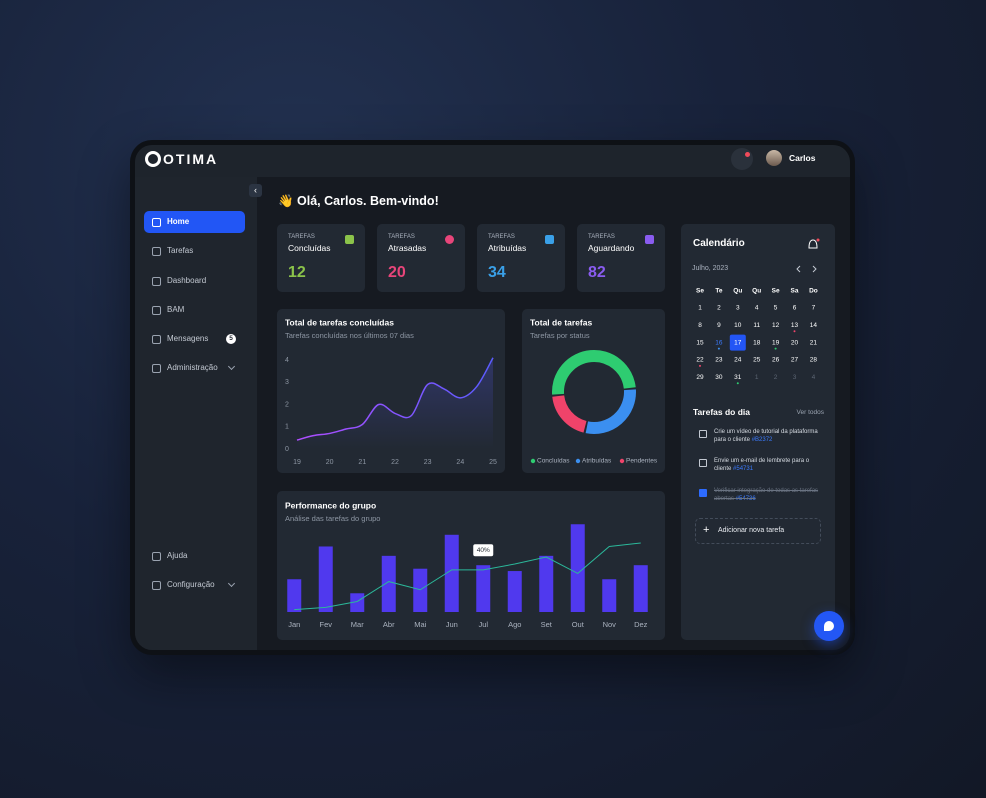 The height and width of the screenshot is (798, 986). Describe the element at coordinates (774, 158) in the screenshot. I see `avatar` at that location.